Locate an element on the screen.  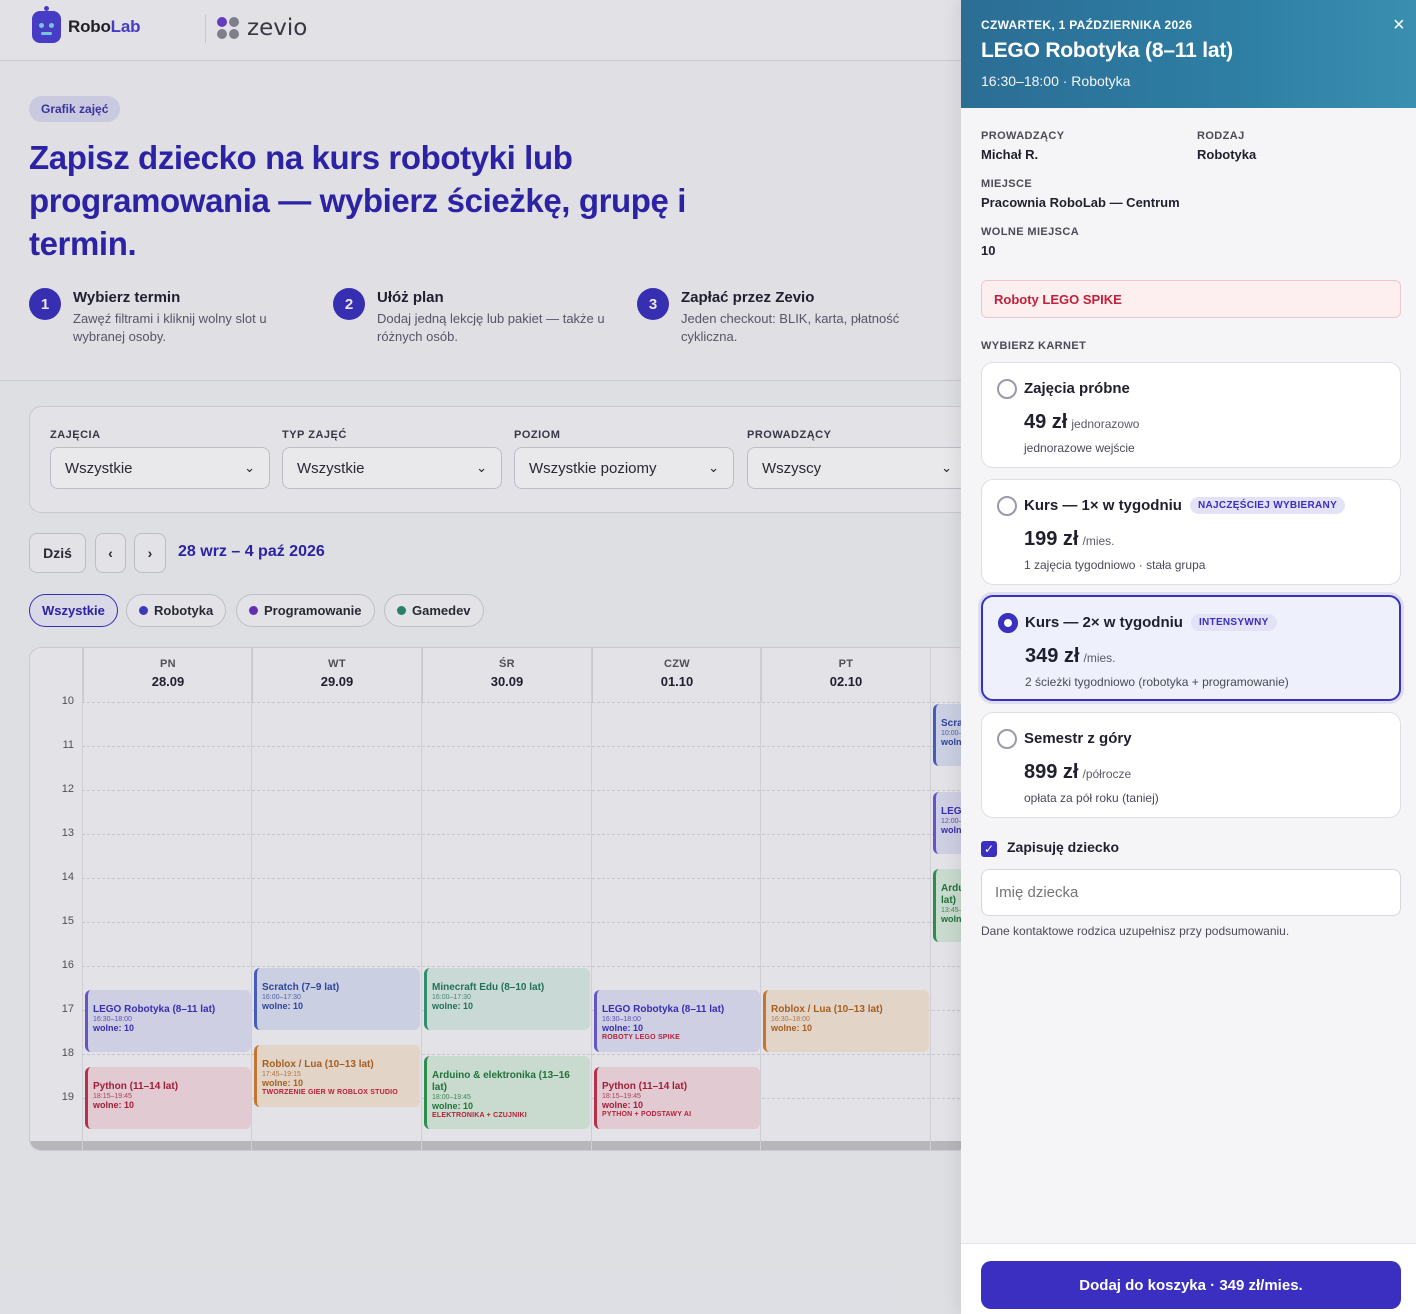
pass-label: WYBIERZ KARNET is located at coordinates (1034, 346).